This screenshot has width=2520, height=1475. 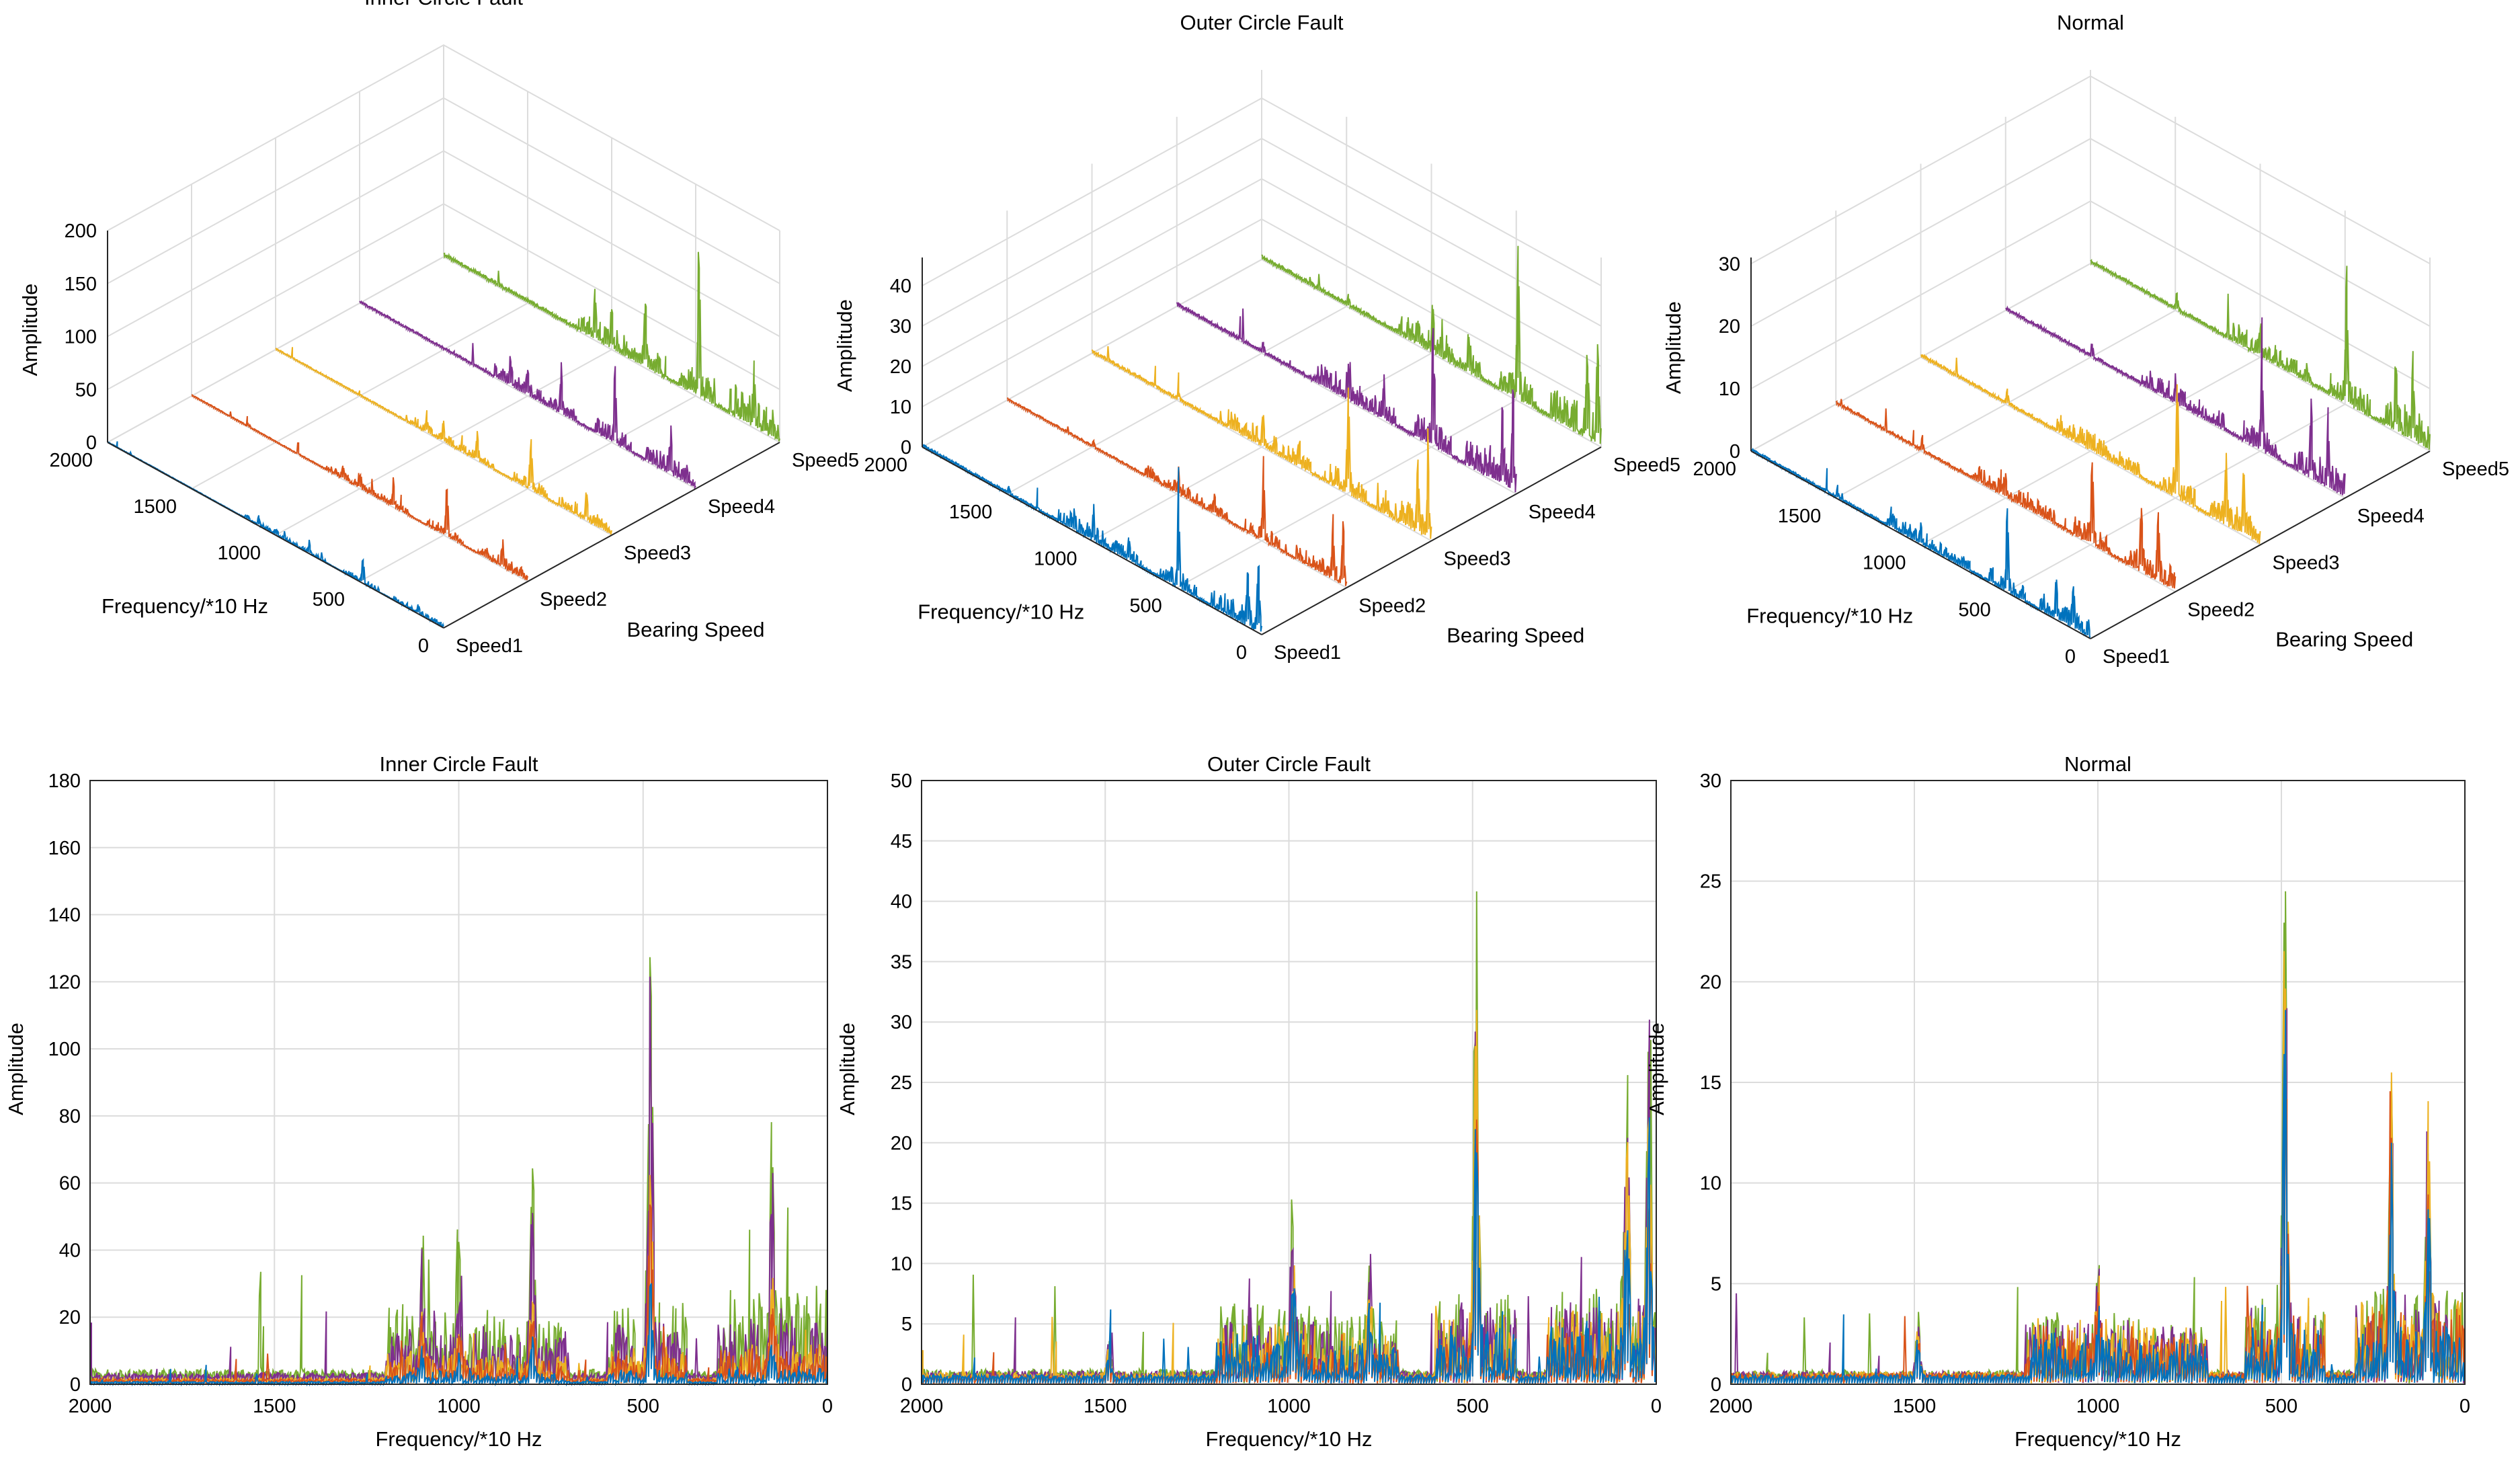 What do you see at coordinates (901, 902) in the screenshot?
I see `y-tick-label: 40` at bounding box center [901, 902].